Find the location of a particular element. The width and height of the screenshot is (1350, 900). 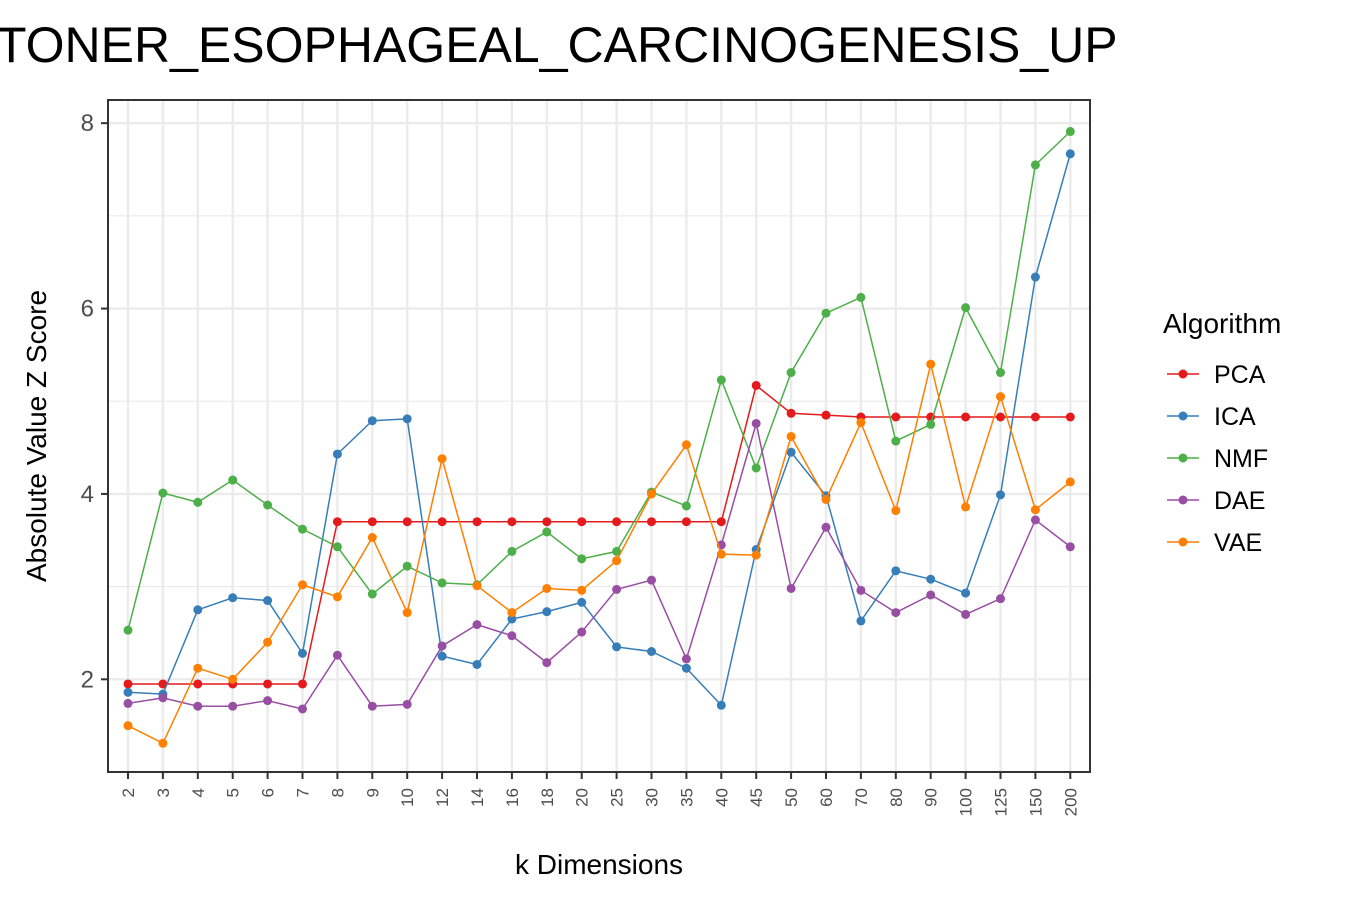

x-tick-label: 20 is located at coordinates (582, 797).